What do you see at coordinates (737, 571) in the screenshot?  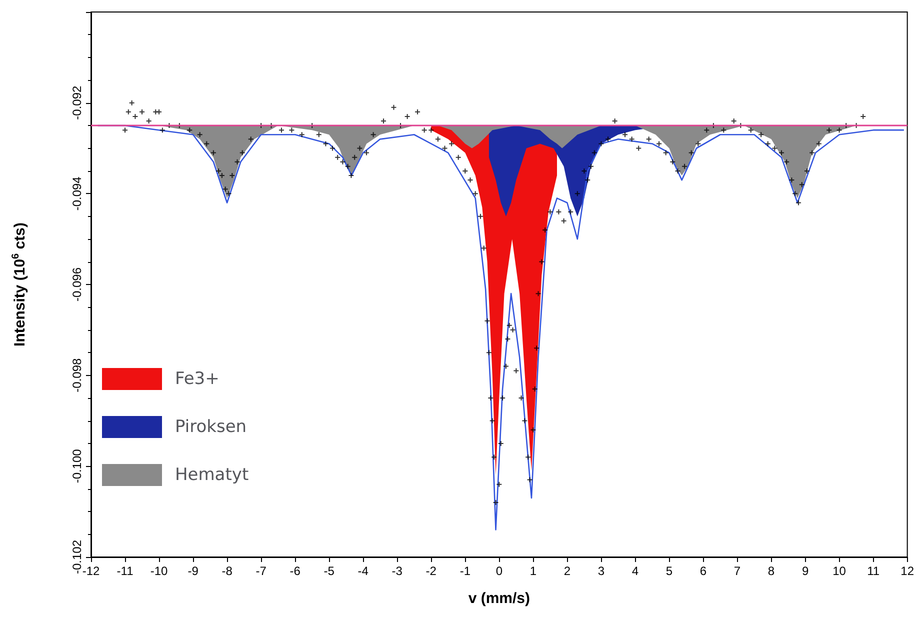 I see `x-tick-label: 7` at bounding box center [737, 571].